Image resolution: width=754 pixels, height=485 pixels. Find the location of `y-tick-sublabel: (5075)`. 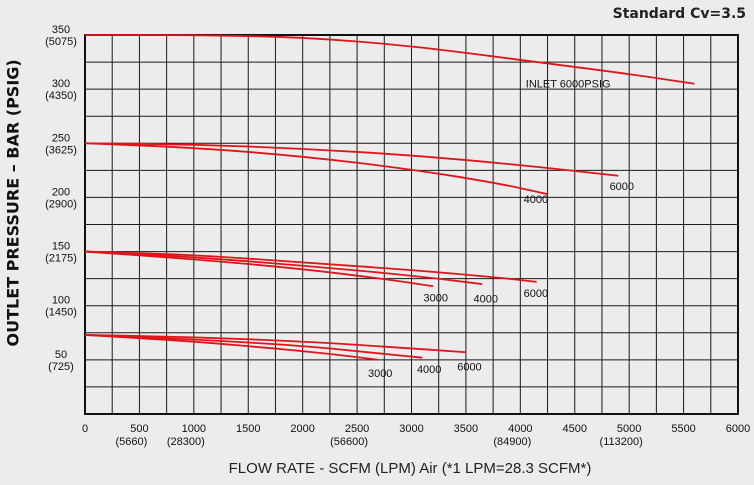

y-tick-sublabel: (5075) is located at coordinates (61, 42).